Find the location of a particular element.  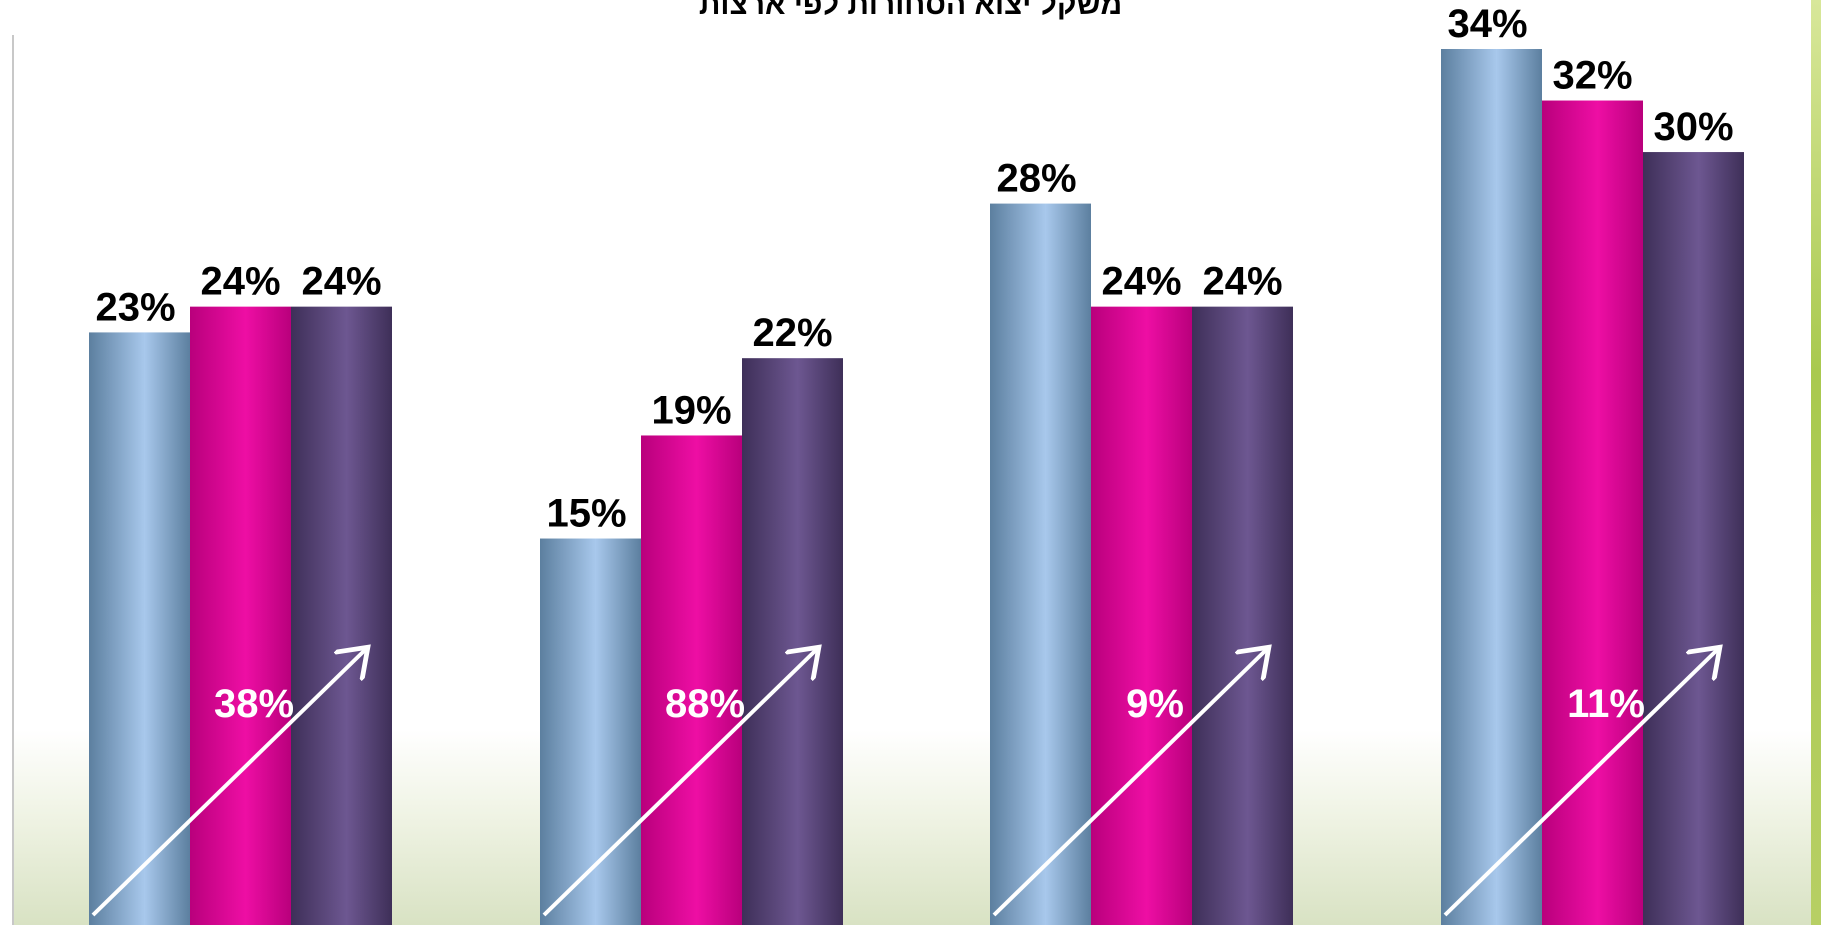

chart-title: משקל יצוא הסחורות לפי ארצות is located at coordinates (910, 10).